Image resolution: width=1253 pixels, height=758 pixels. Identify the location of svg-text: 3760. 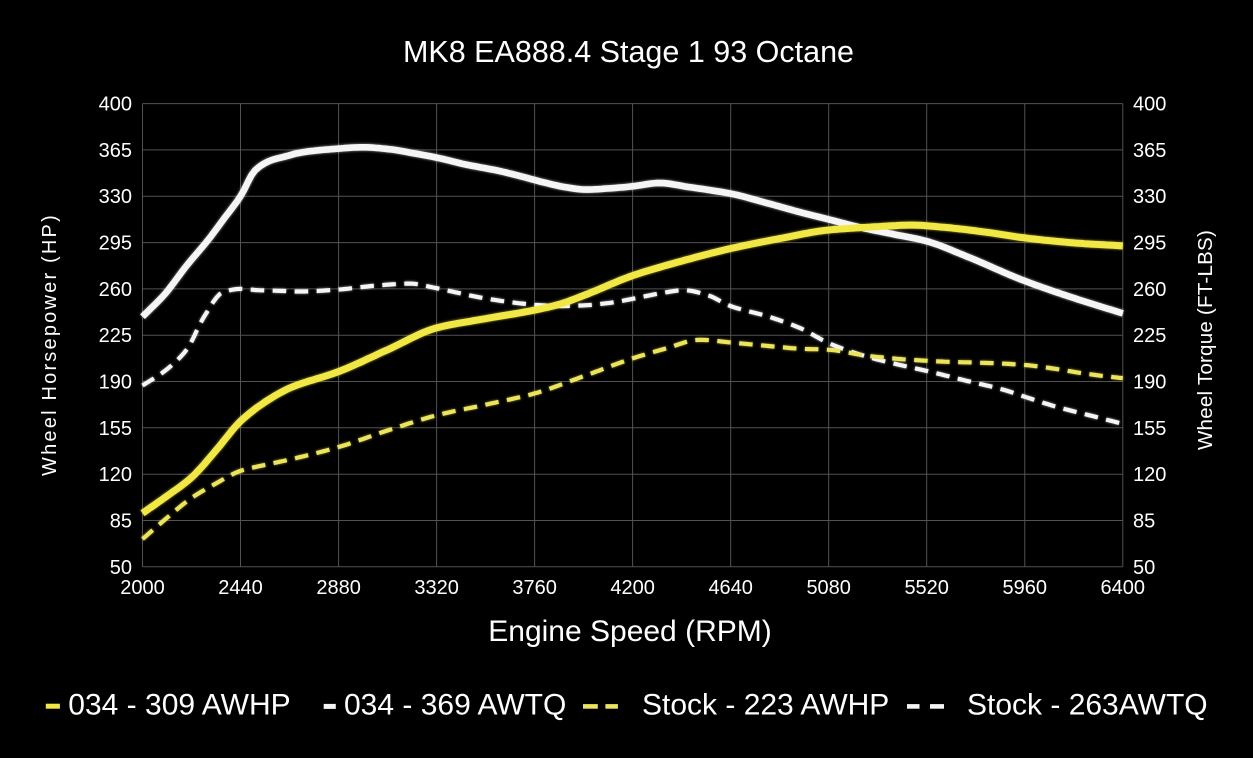
(534, 588).